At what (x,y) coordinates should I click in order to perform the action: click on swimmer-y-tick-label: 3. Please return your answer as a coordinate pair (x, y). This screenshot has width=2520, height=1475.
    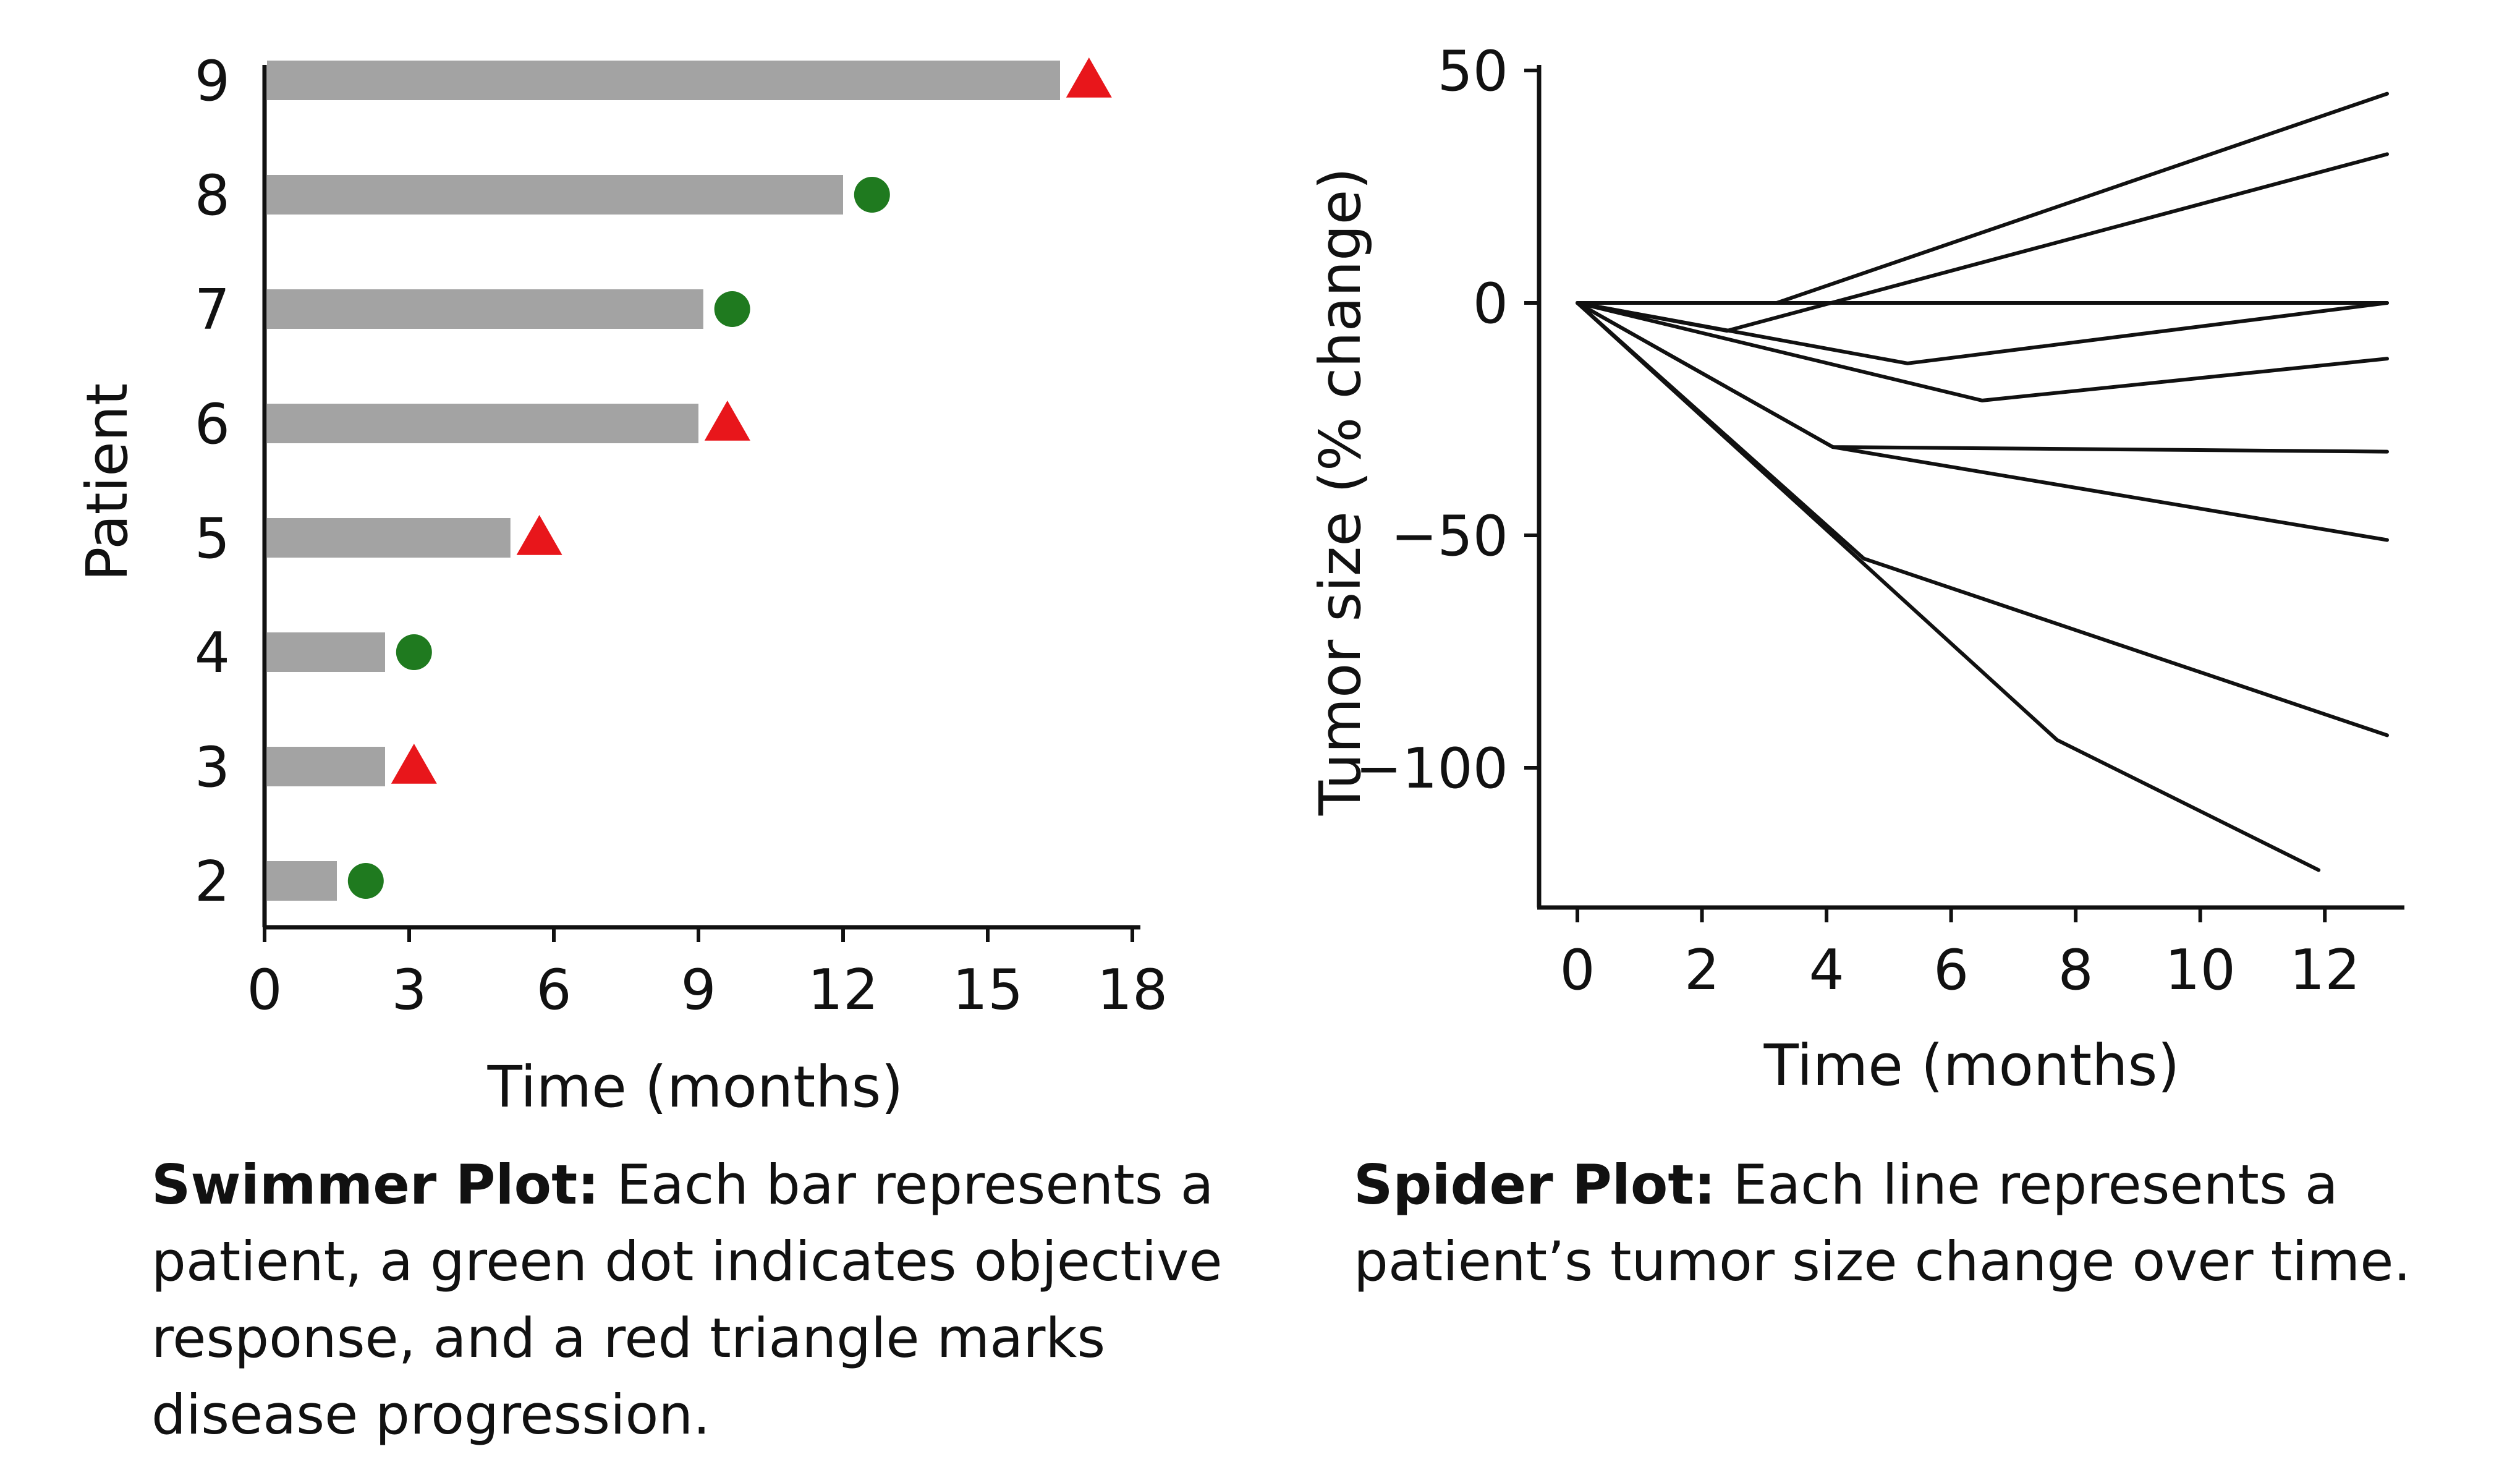
    Looking at the image, I should click on (213, 767).